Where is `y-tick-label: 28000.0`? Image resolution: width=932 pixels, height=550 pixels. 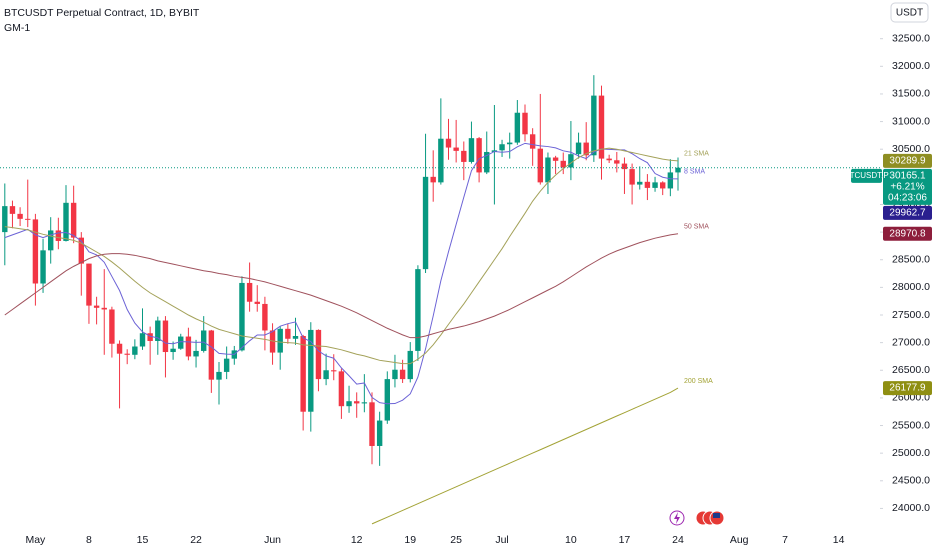 y-tick-label: 28000.0 is located at coordinates (911, 287).